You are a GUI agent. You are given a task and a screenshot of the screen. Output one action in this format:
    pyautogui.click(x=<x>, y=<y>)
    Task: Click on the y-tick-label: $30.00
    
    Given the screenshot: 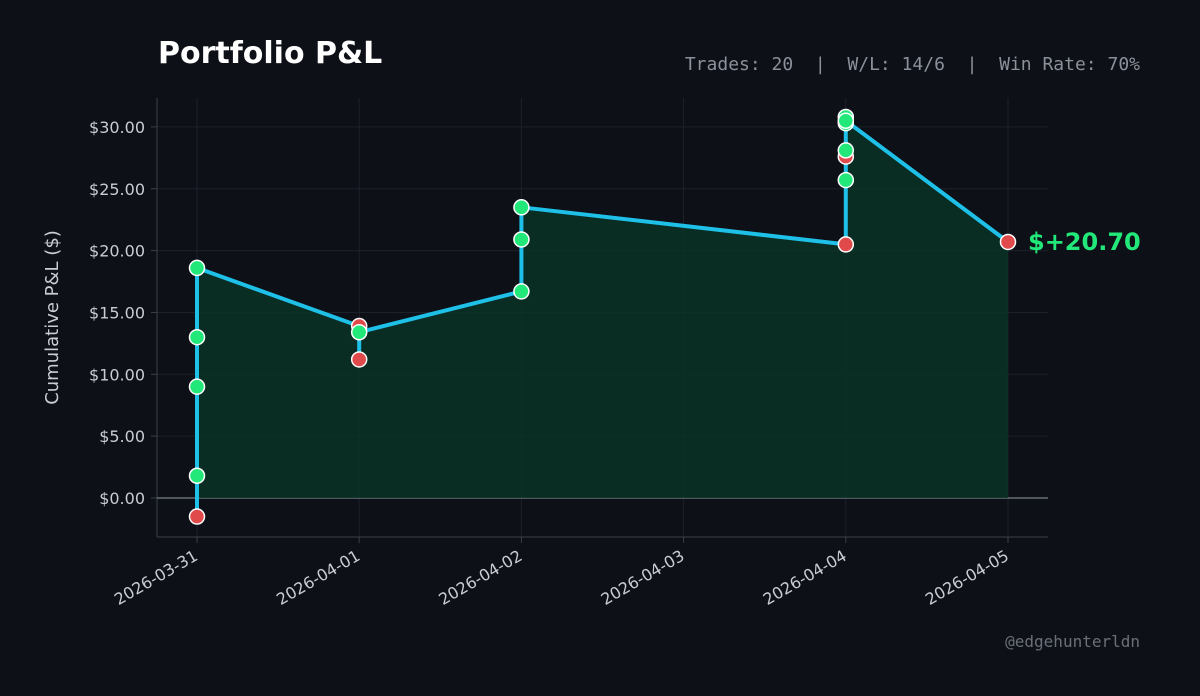 What is the action you would take?
    pyautogui.click(x=117, y=127)
    